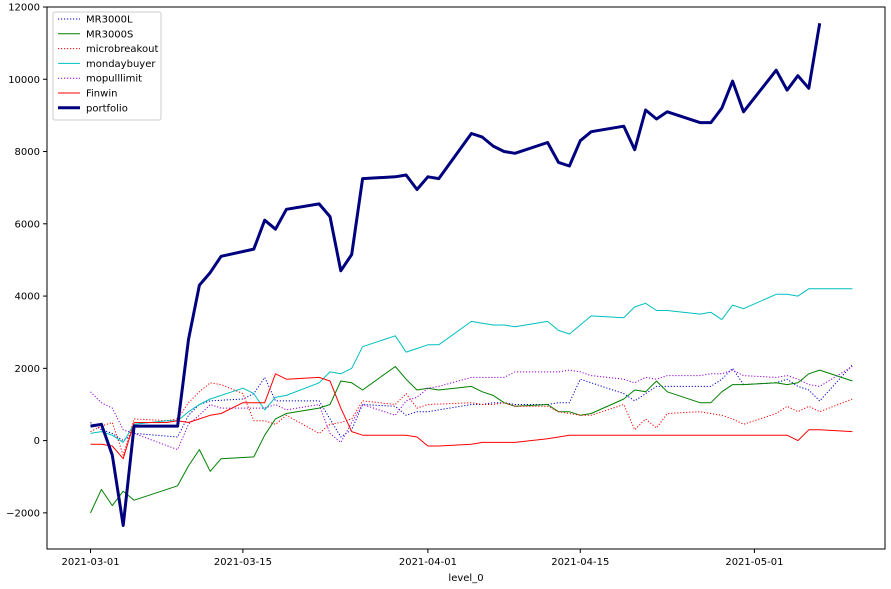  What do you see at coordinates (23, 513) in the screenshot?
I see `y-tick-label: −2000` at bounding box center [23, 513].